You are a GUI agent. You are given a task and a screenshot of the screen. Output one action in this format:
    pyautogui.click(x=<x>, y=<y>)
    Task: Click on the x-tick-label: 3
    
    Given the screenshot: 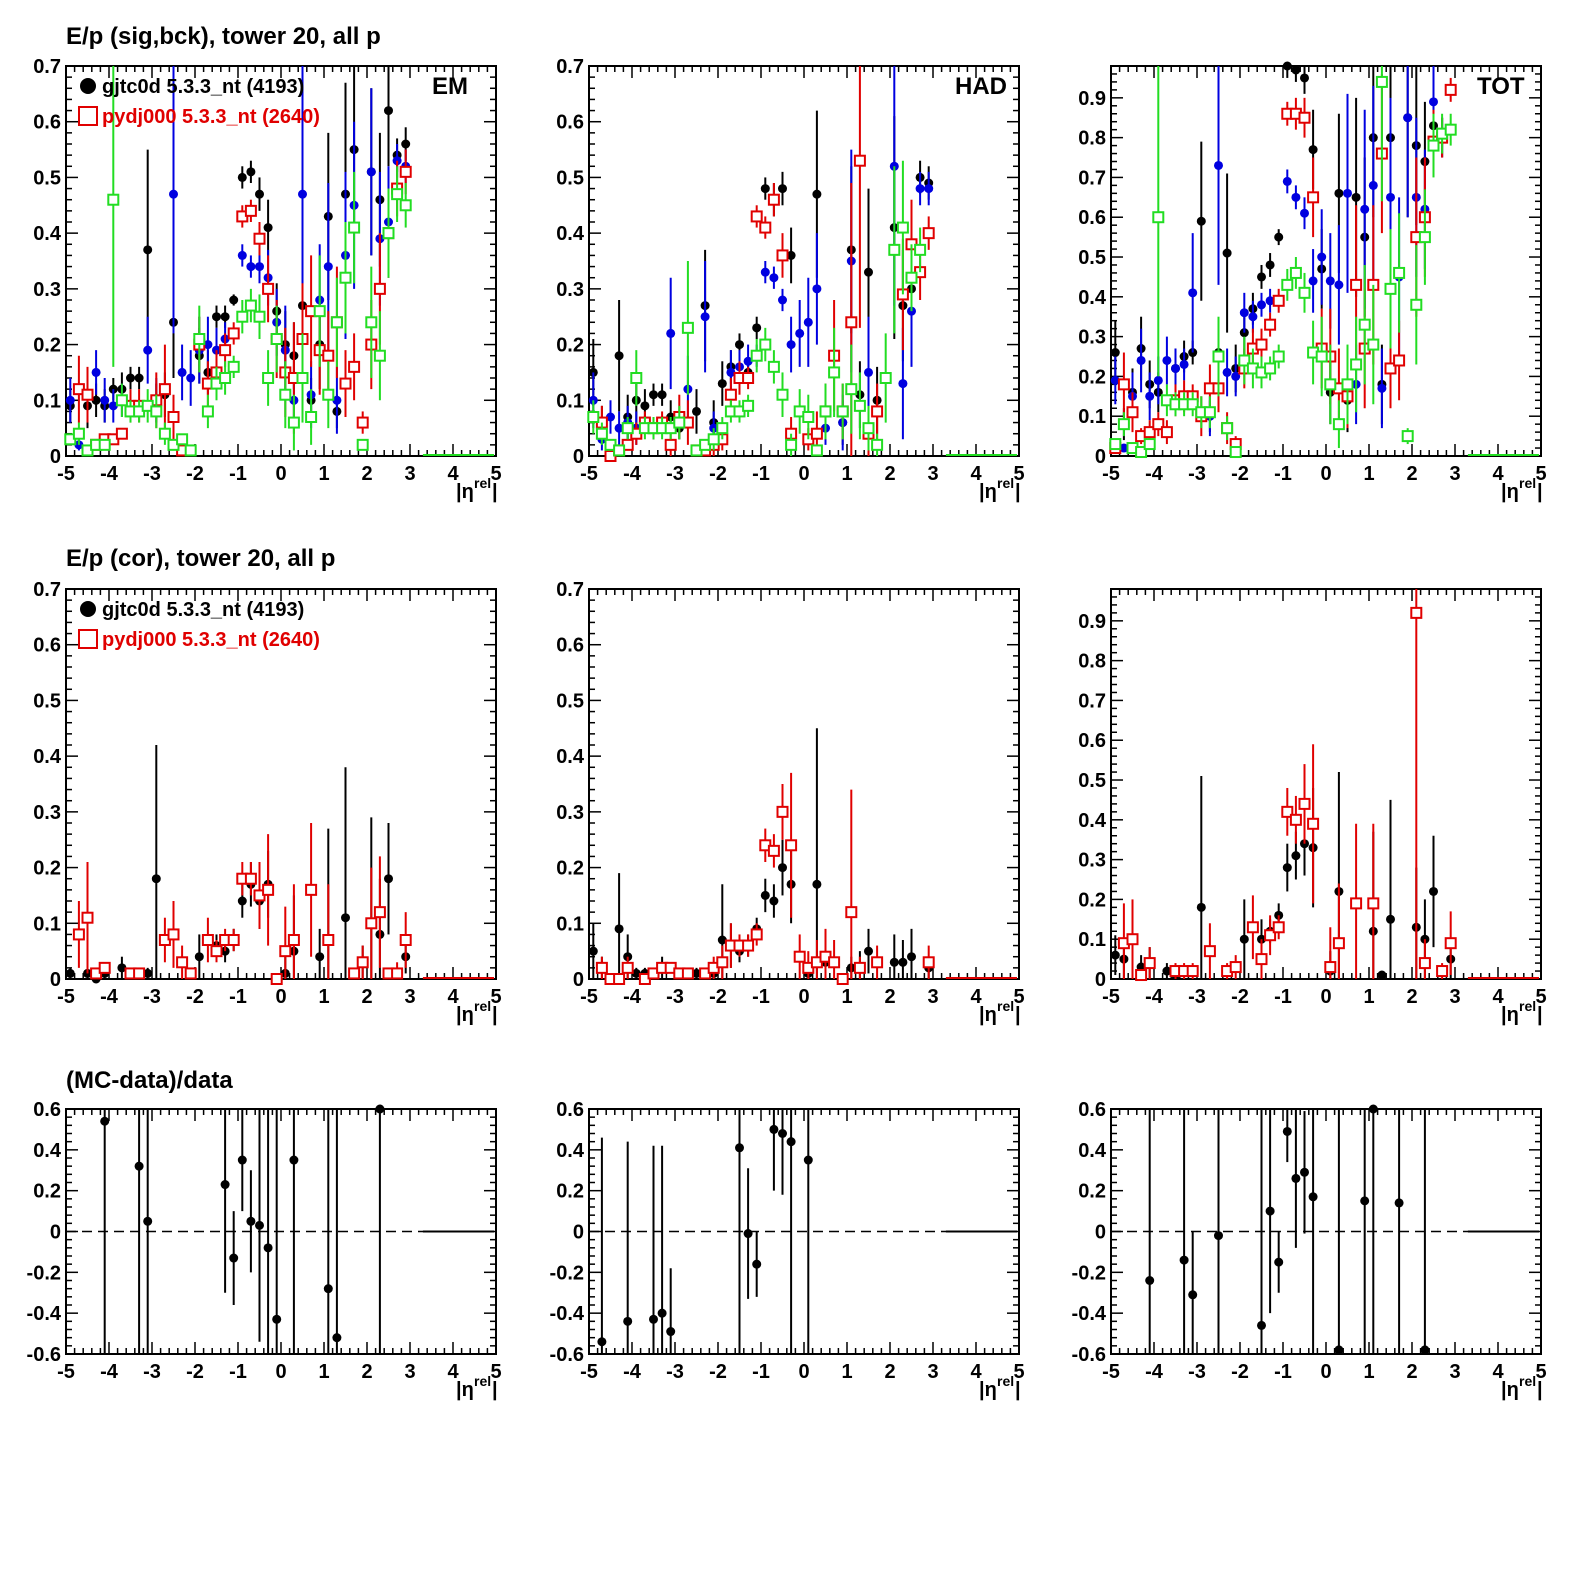 What is the action you would take?
    pyautogui.click(x=932, y=1372)
    